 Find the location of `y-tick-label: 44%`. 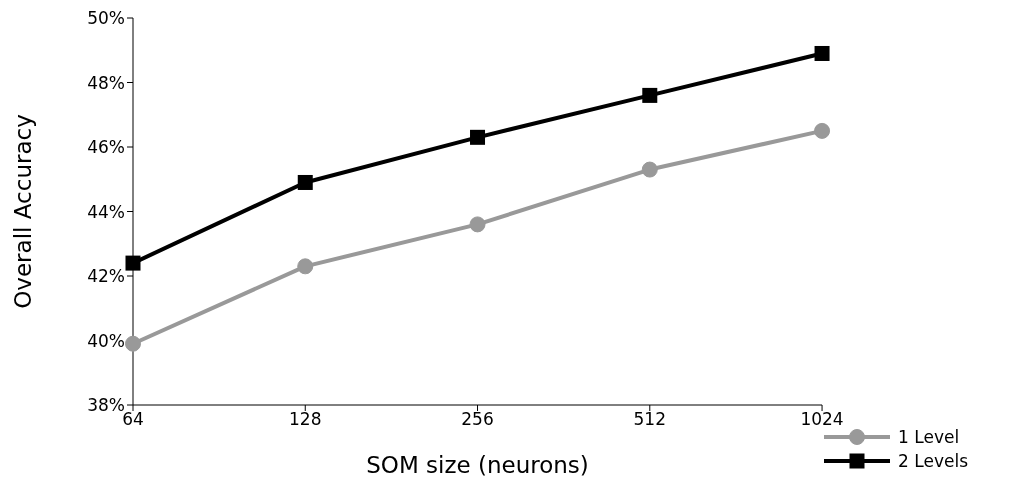

y-tick-label: 44% is located at coordinates (106, 211).